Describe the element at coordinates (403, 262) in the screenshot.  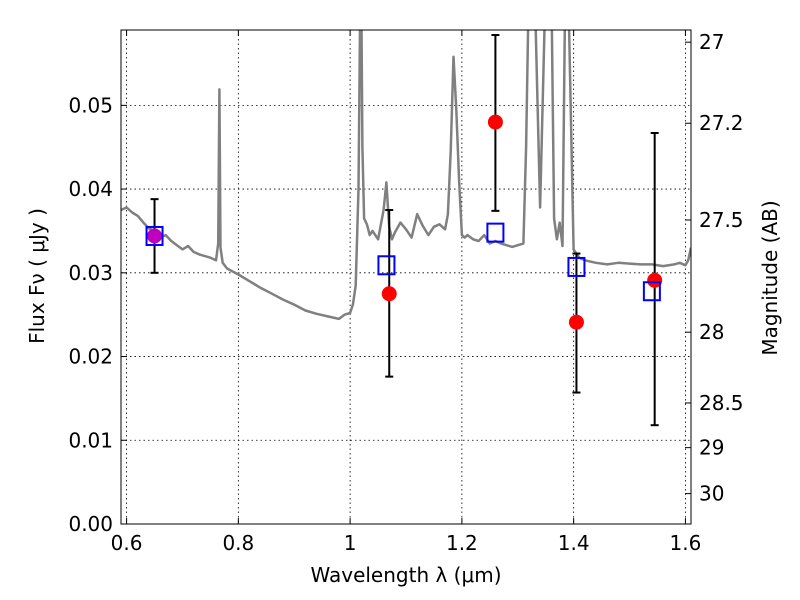
I see `model-layer` at that location.